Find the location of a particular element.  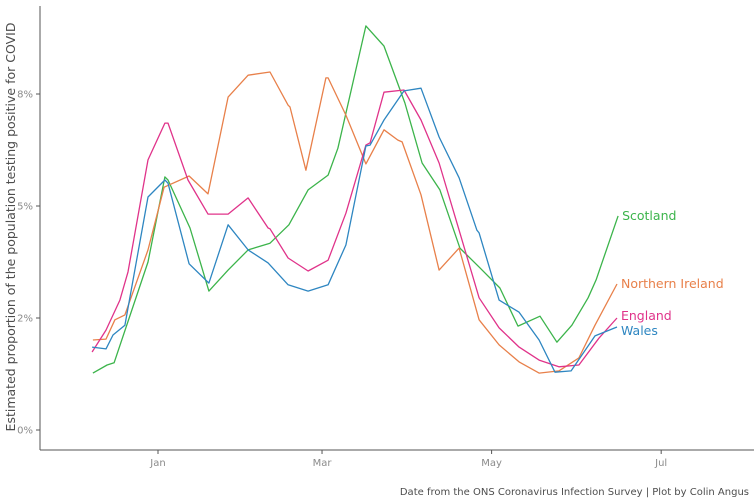

y-axis-ticks: 0% 2% 5% 8% is located at coordinates (28, 263).